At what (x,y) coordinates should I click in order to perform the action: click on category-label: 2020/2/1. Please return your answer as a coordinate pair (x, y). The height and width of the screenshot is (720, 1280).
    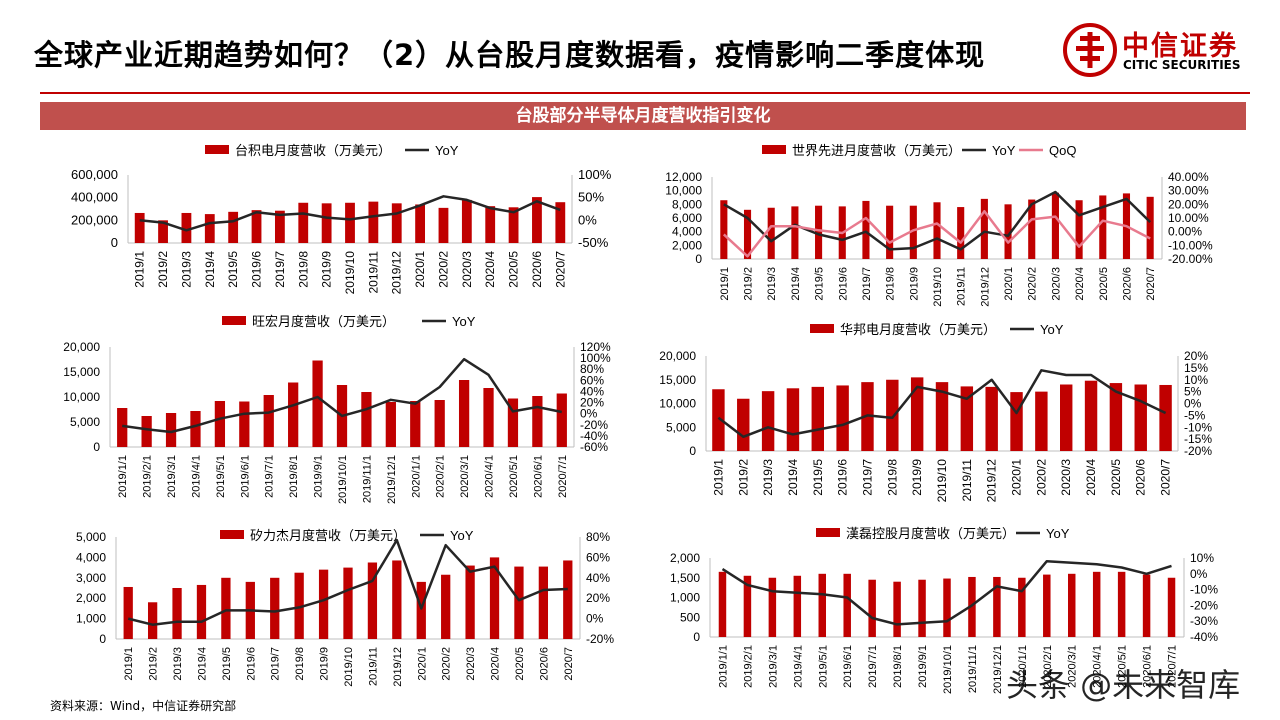
    Looking at the image, I should click on (1048, 666).